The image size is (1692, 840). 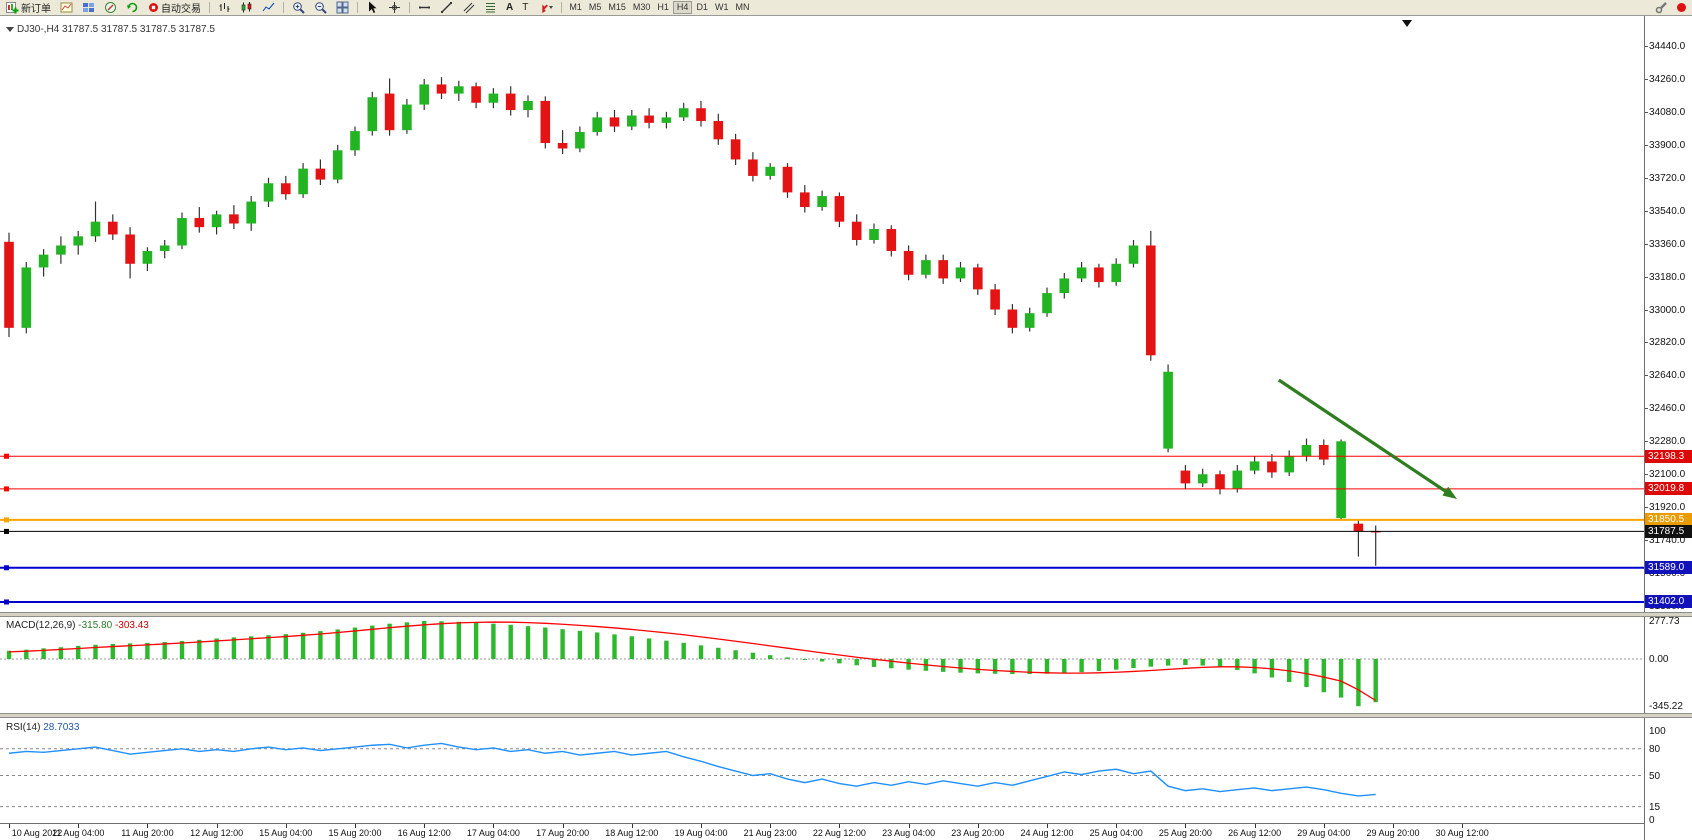 I want to click on time-axis-label: 24 Aug 12:00, so click(x=1047, y=833).